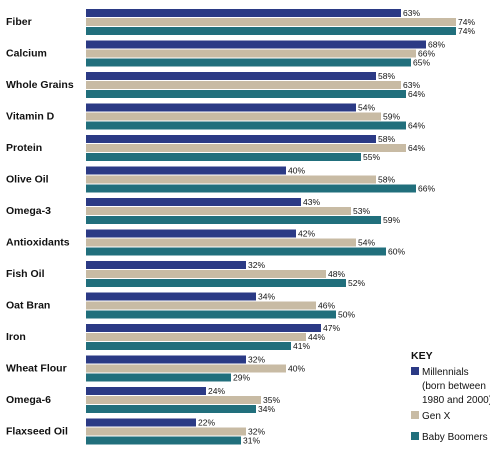  What do you see at coordinates (396, 252) in the screenshot?
I see `data-label: 60%` at bounding box center [396, 252].